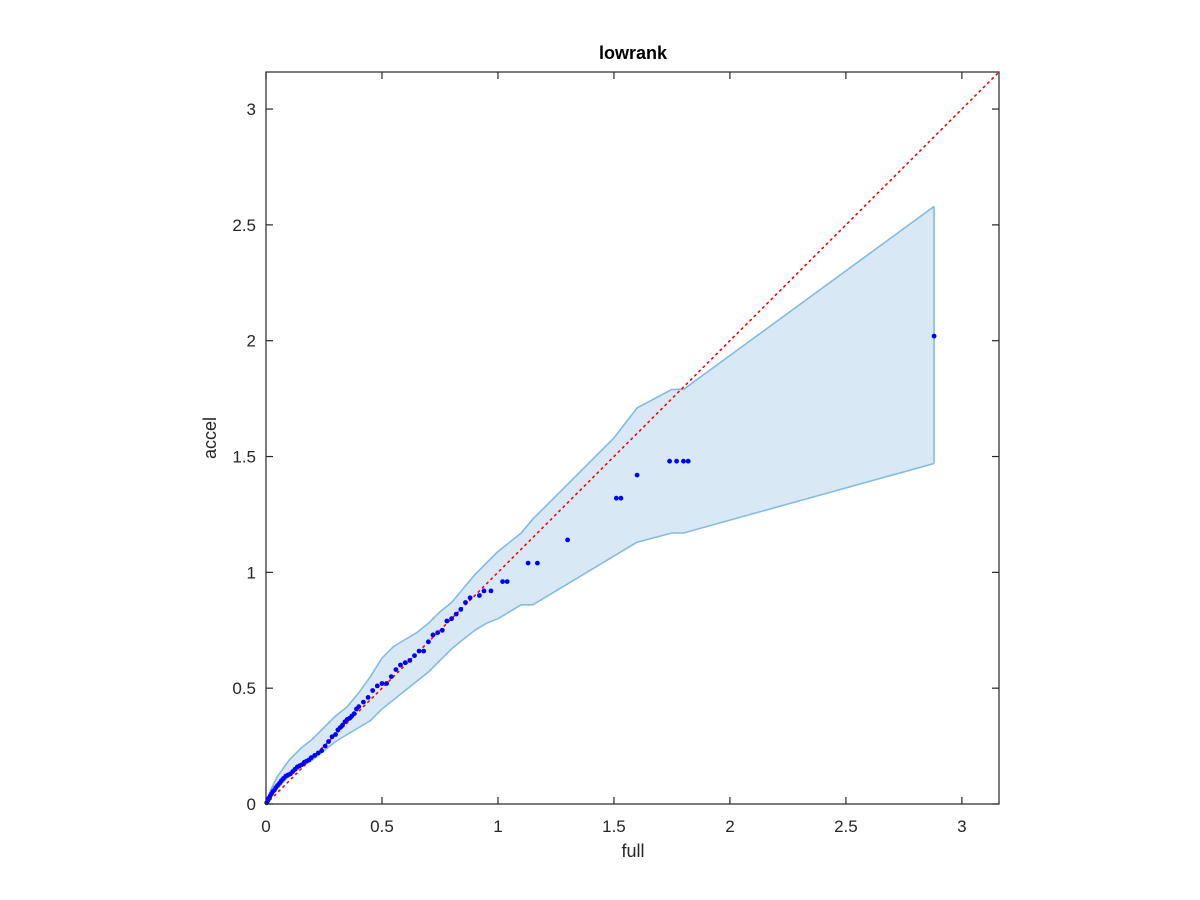 The width and height of the screenshot is (1200, 900). I want to click on x-tick-label: 2.5, so click(846, 826).